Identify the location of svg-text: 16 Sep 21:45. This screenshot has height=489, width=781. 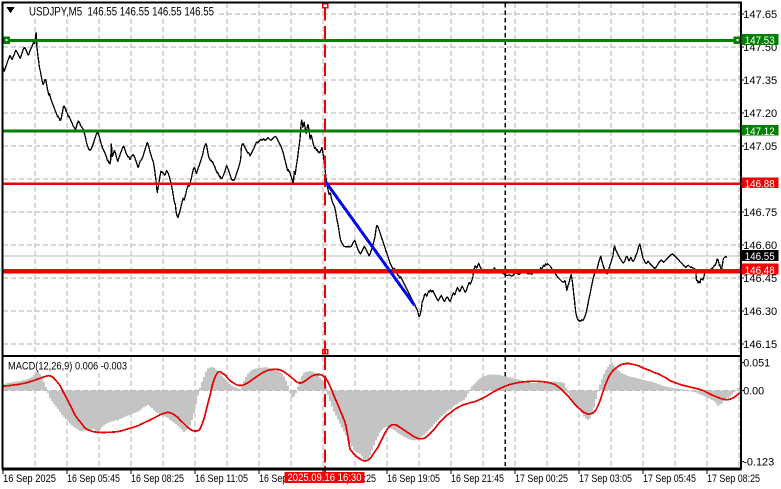
(477, 479).